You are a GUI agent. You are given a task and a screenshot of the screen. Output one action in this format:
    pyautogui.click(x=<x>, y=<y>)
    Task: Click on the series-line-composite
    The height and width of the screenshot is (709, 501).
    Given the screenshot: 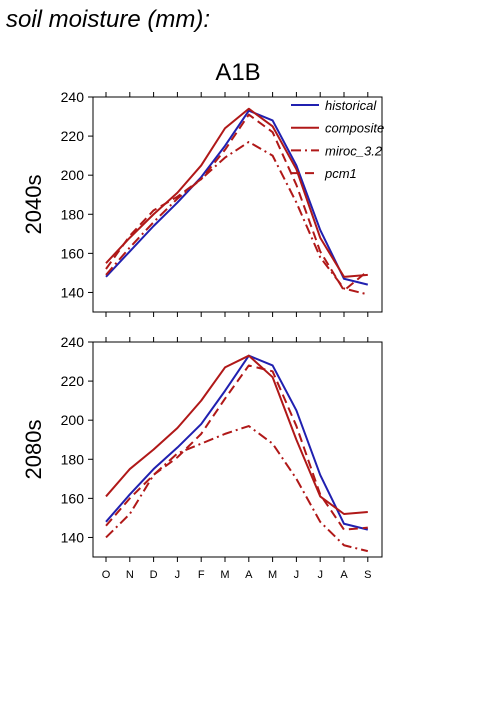 What is the action you would take?
    pyautogui.click(x=236, y=192)
    